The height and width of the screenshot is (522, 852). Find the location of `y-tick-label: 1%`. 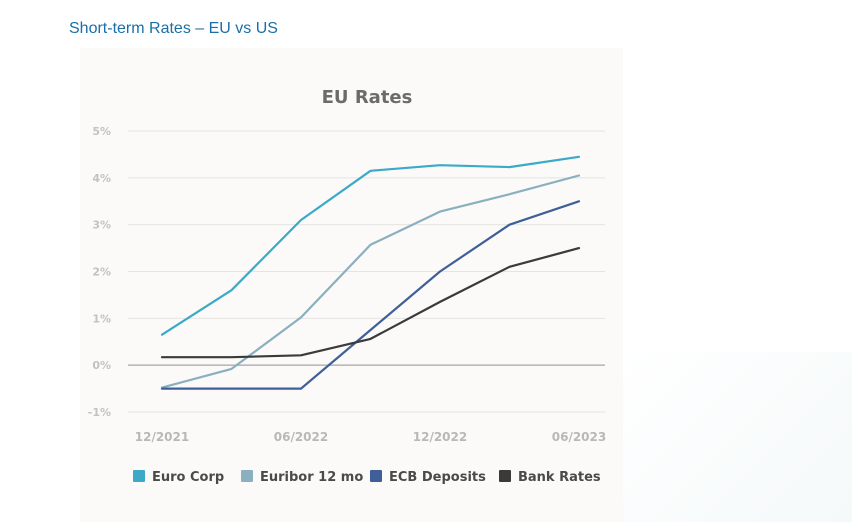

y-tick-label: 1% is located at coordinates (101, 318).